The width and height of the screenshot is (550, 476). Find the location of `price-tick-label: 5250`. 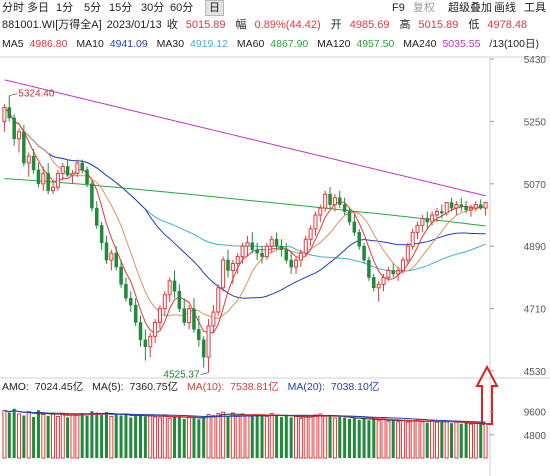

price-tick-label: 5250 is located at coordinates (535, 122).